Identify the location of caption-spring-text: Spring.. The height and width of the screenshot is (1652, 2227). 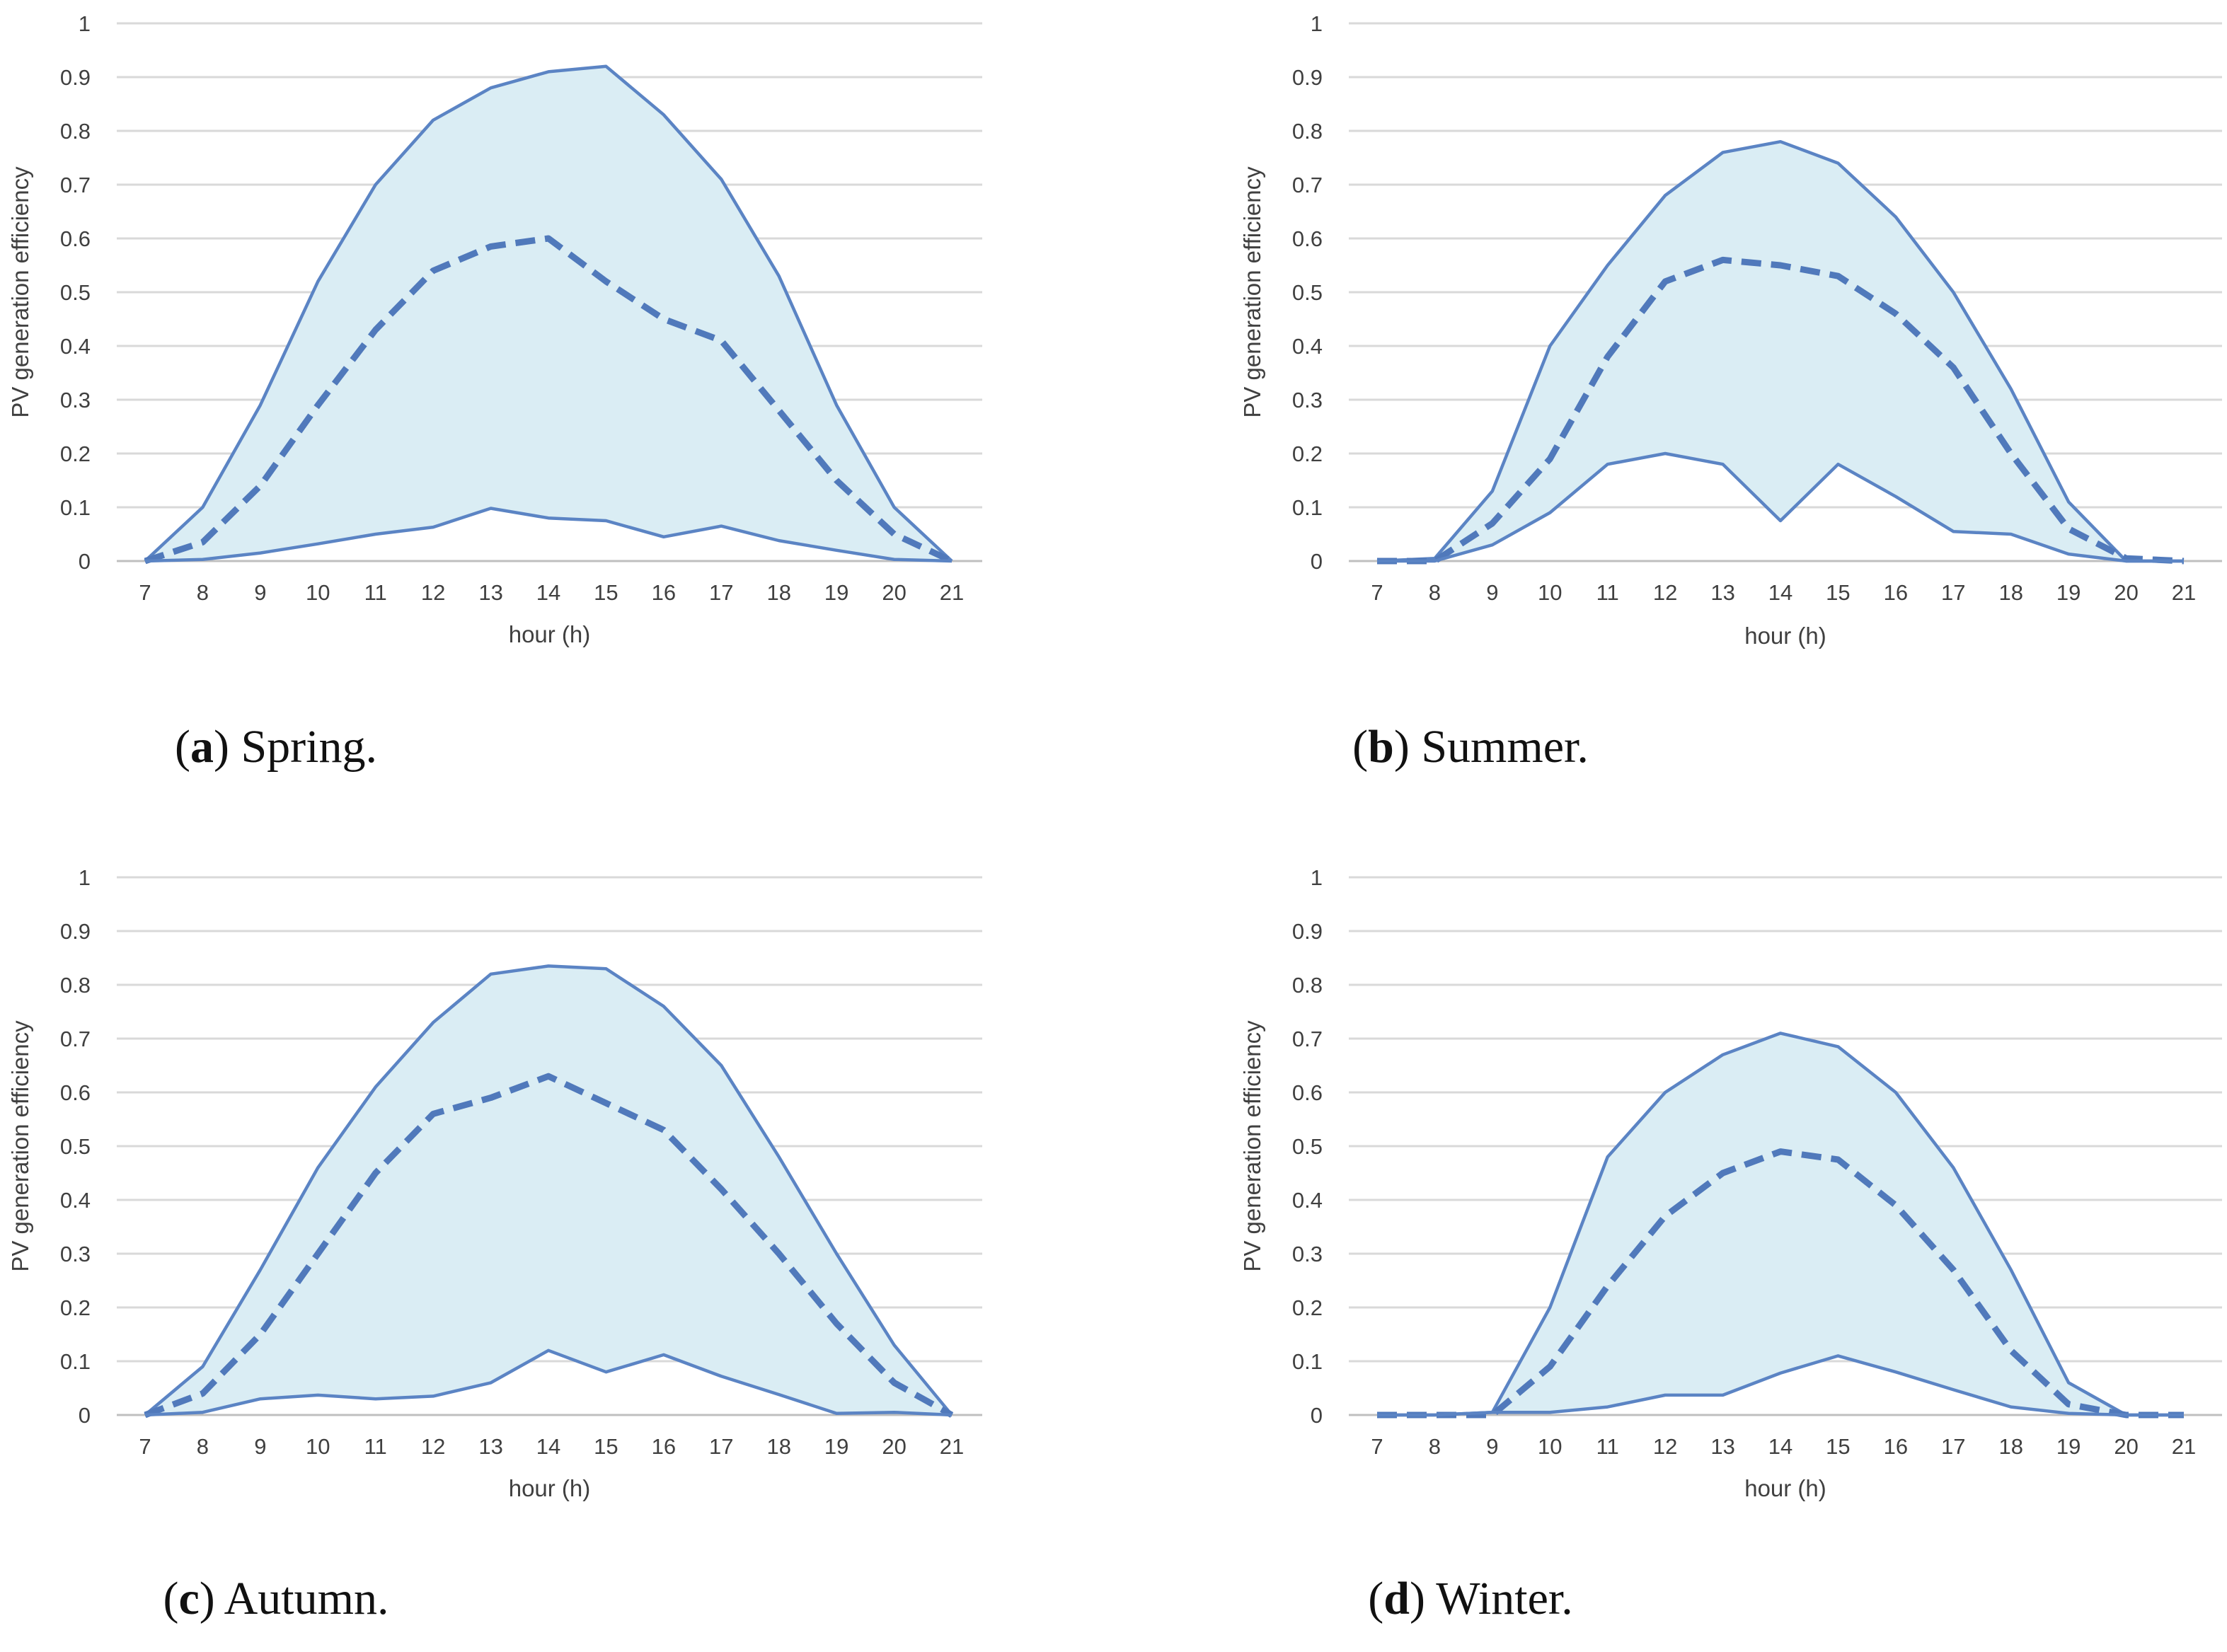
(309, 747).